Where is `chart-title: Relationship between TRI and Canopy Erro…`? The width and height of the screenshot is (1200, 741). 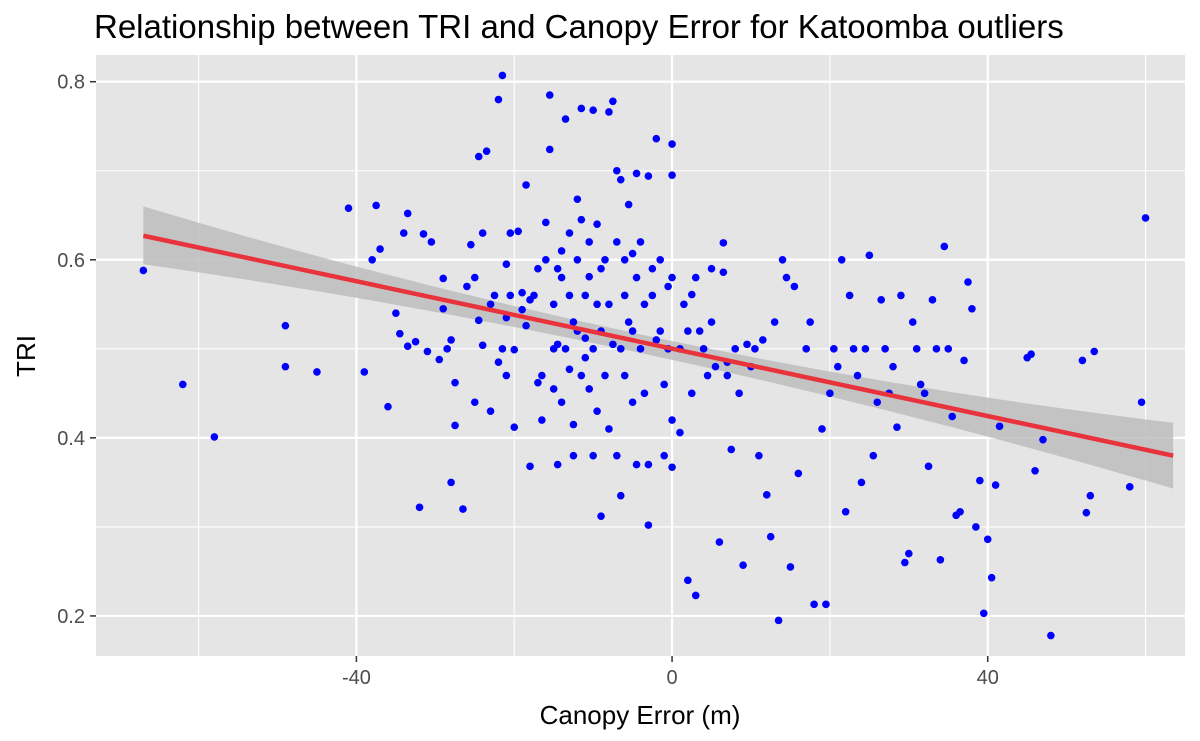 chart-title: Relationship between TRI and Canopy Erro… is located at coordinates (579, 26).